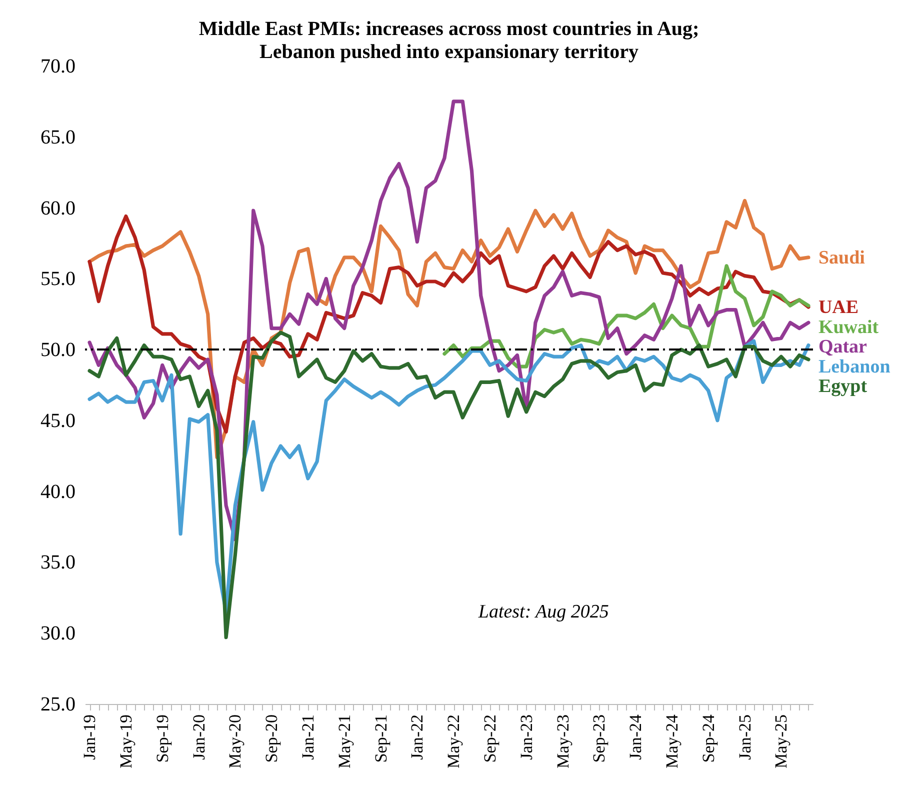  I want to click on x-tick-label: May-24, so click(672, 741).